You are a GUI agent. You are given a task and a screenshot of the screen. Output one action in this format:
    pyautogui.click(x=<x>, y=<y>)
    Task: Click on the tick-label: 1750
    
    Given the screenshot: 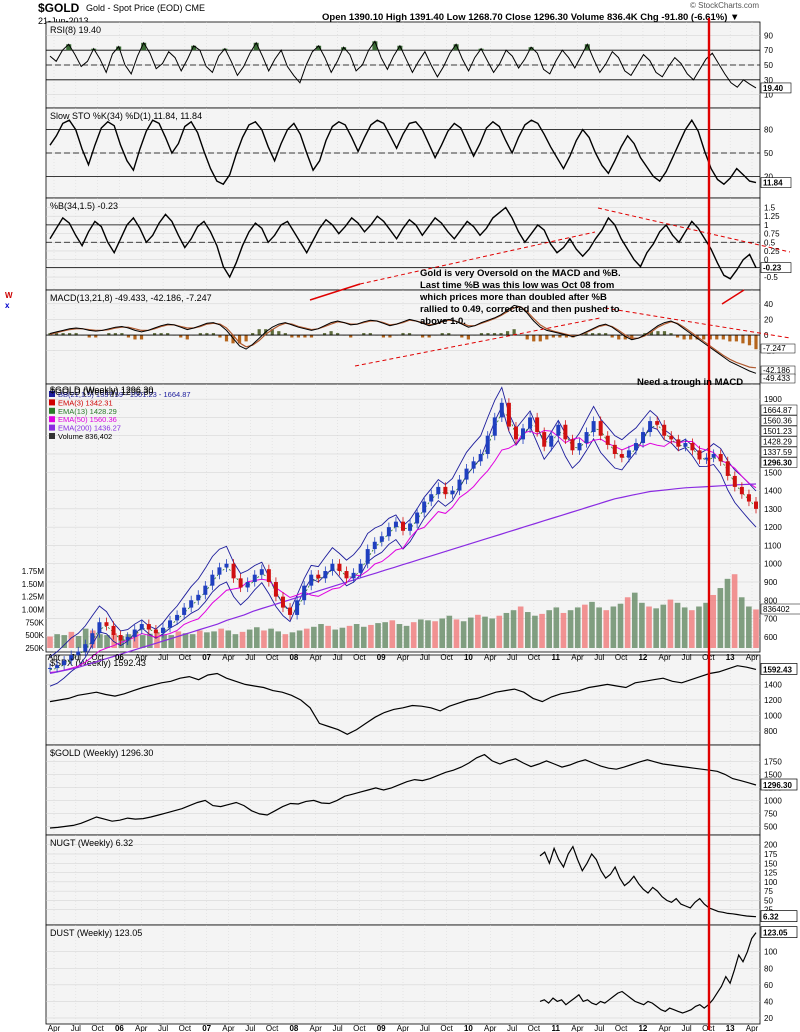 What is the action you would take?
    pyautogui.click(x=773, y=761)
    